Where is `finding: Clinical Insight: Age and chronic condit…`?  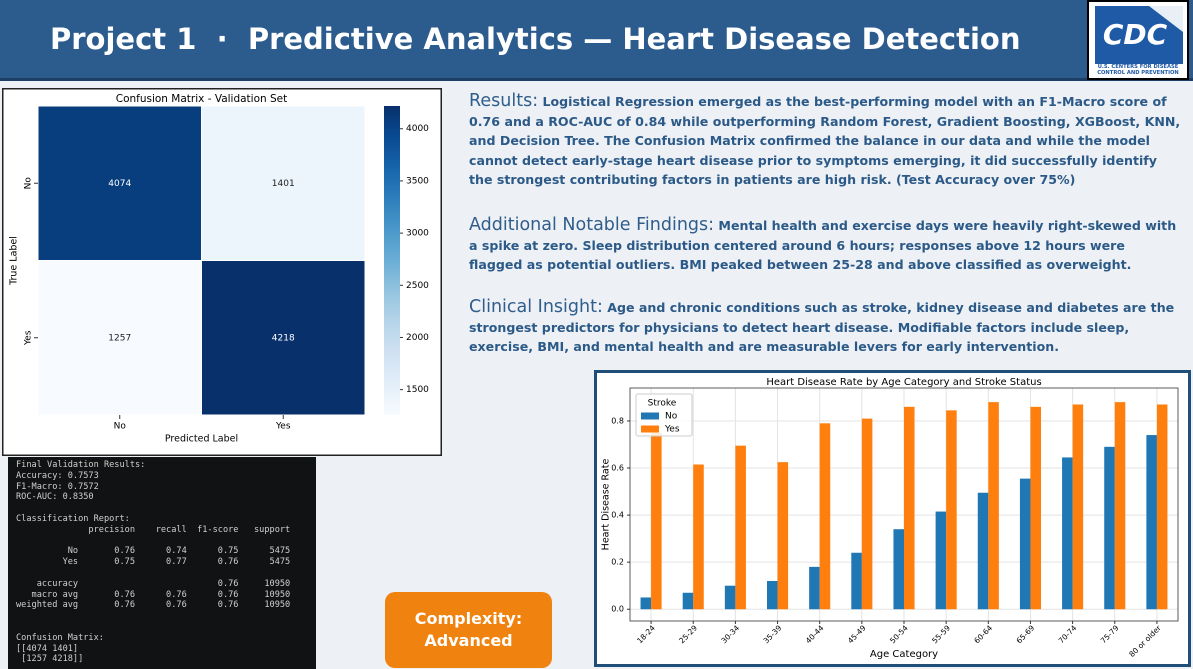 finding: Clinical Insight: Age and chronic condit… is located at coordinates (825, 327).